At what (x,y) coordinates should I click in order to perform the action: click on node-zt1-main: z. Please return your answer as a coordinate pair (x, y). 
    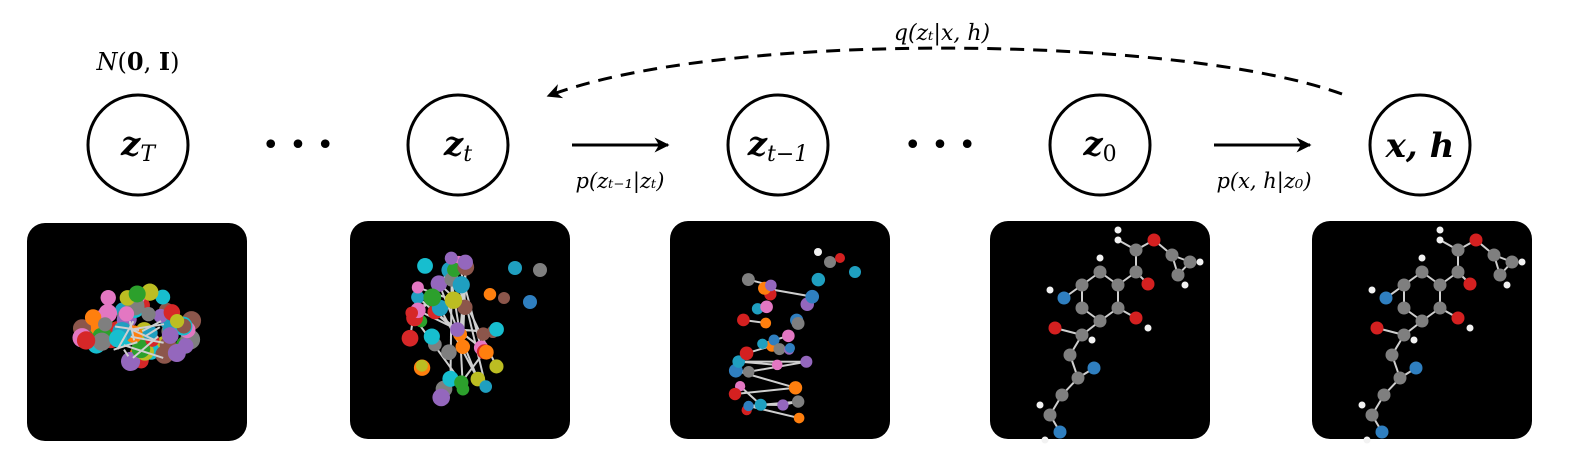
    Looking at the image, I should click on (757, 144).